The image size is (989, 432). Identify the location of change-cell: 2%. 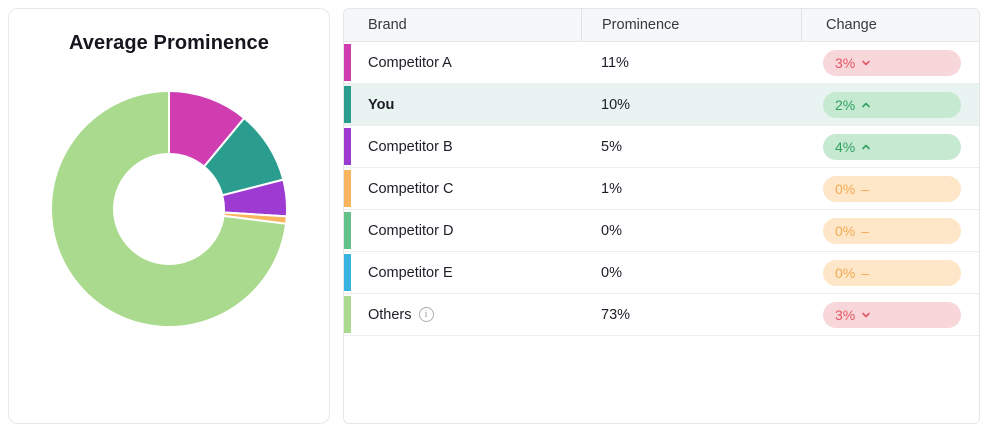
(890, 104).